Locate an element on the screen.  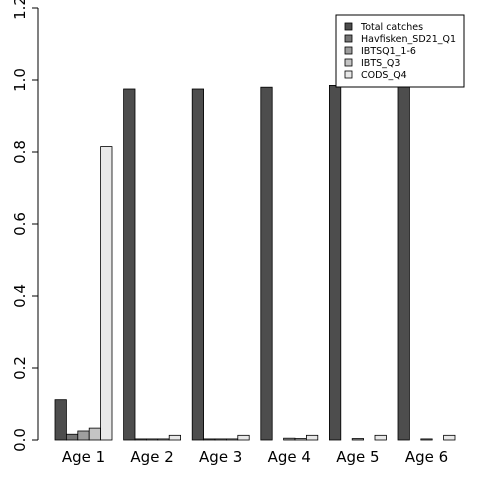
y-tick-label: 0.0 is located at coordinates (20, 440).